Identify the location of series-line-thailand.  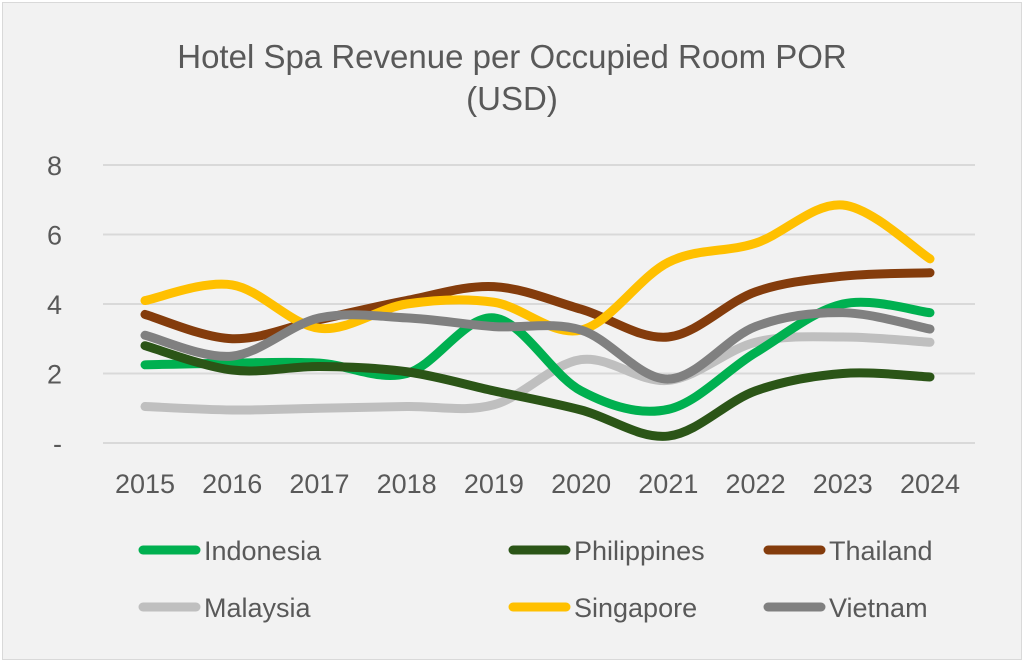
(537, 306).